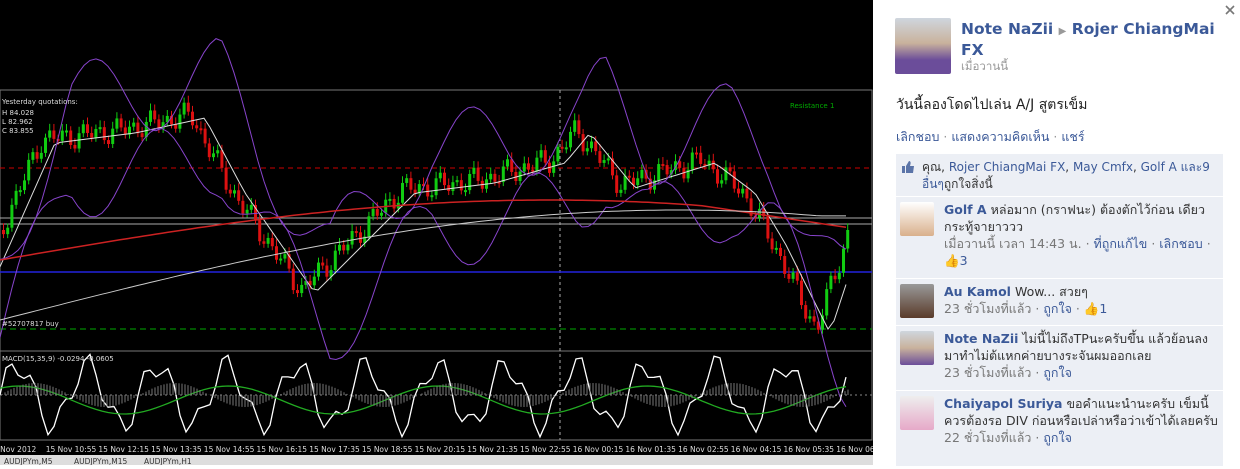 The height and width of the screenshot is (469, 1240). I want to click on close-button, so click(1230, 10).